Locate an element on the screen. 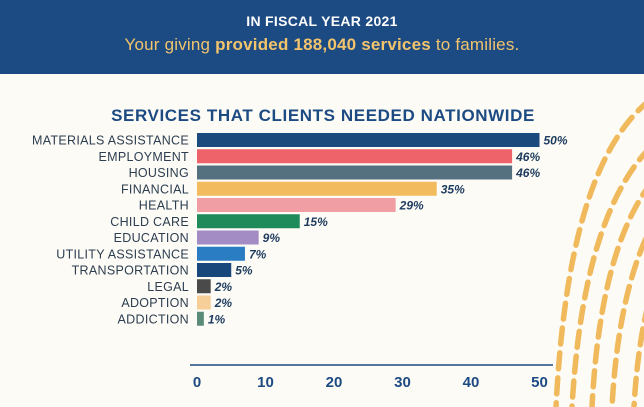 The width and height of the screenshot is (644, 407). value-label: 5% is located at coordinates (244, 271).